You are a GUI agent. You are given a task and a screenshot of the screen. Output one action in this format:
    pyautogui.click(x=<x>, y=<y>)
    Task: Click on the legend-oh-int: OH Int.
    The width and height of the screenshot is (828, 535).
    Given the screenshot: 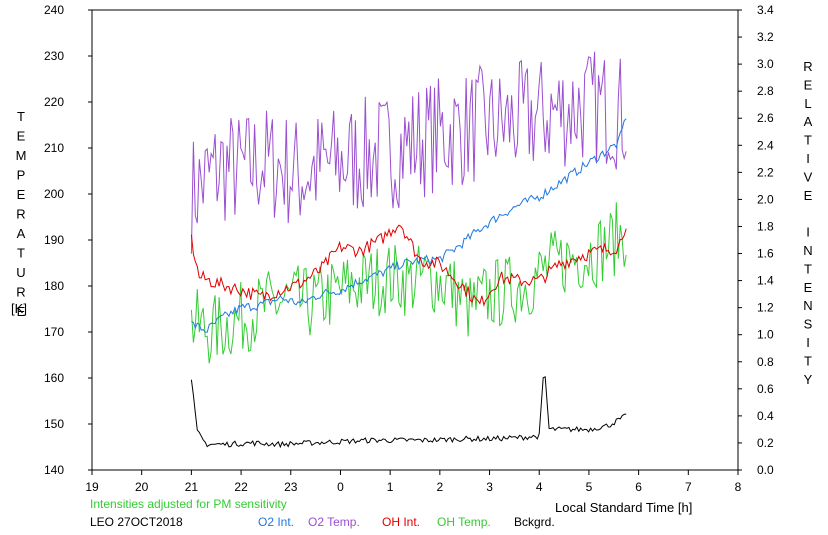 What is the action you would take?
    pyautogui.click(x=401, y=522)
    